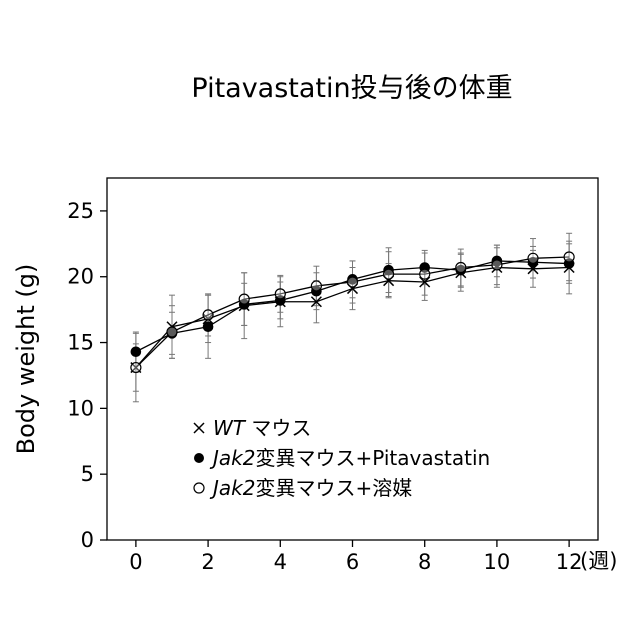  What do you see at coordinates (80, 211) in the screenshot?
I see `y-tick-label: 25` at bounding box center [80, 211].